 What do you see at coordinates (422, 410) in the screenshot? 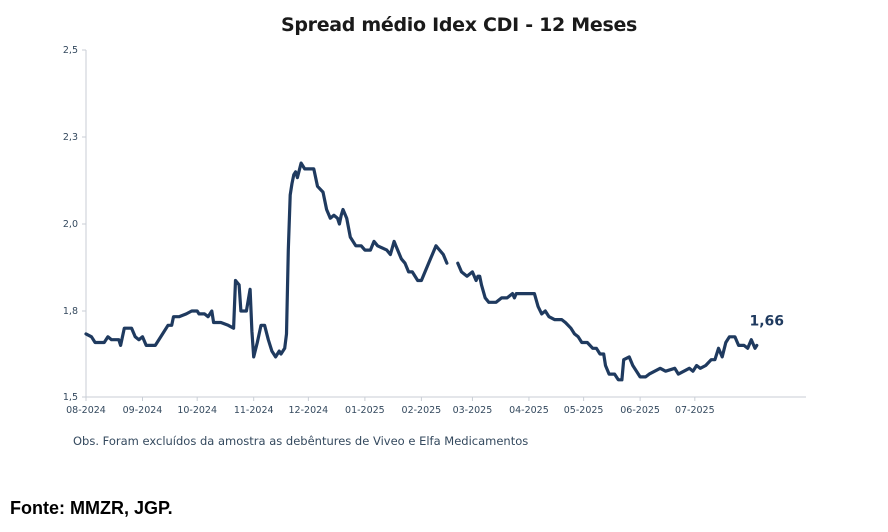
I see `x-tick-label: 02-2025` at bounding box center [422, 410].